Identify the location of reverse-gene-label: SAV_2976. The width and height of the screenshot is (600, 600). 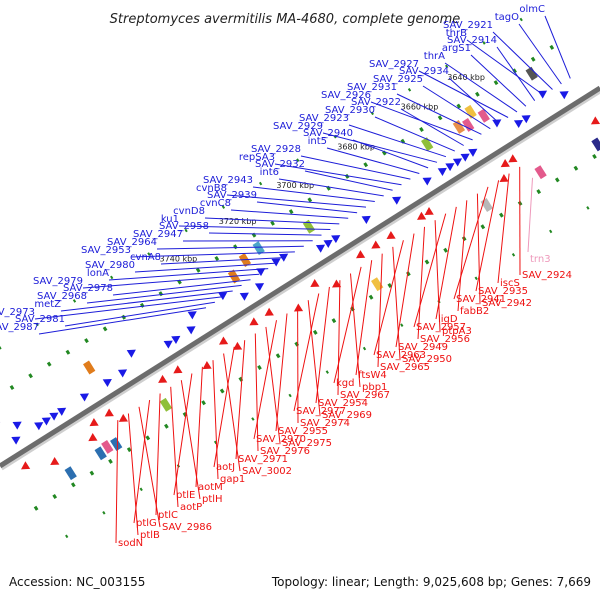
(285, 451).